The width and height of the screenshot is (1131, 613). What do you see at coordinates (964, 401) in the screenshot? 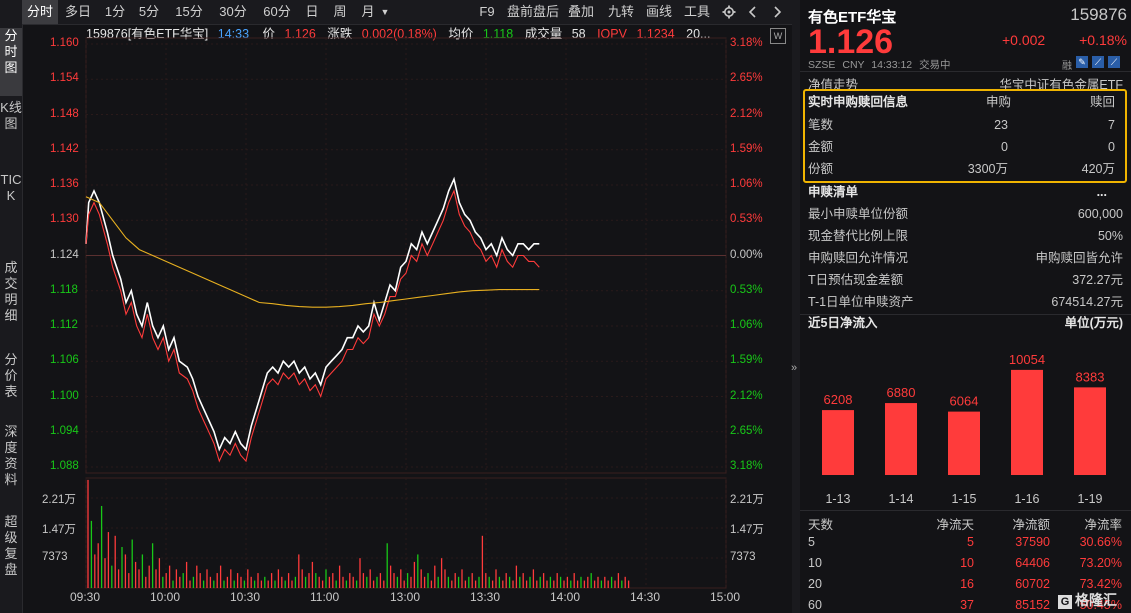
I see `inflow-bar-label: 6064` at bounding box center [964, 401].